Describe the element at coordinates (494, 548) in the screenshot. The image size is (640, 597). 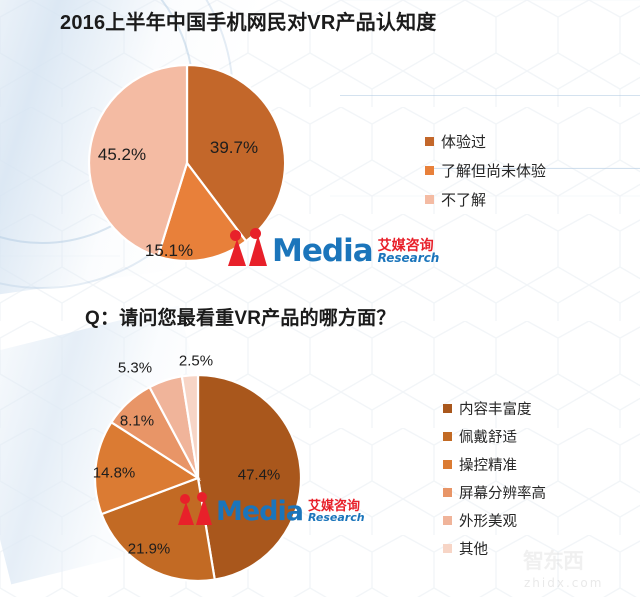
I see `legend-item: 其他` at that location.